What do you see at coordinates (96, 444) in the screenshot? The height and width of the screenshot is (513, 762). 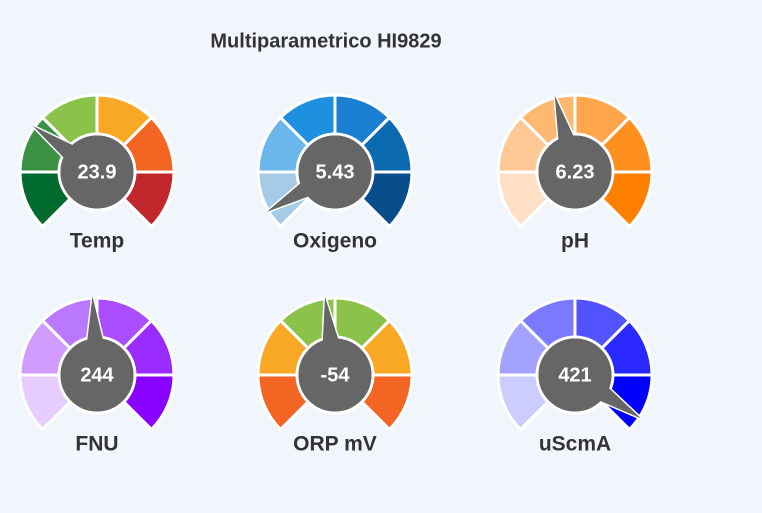 I see `gauge-label: FNU` at bounding box center [96, 444].